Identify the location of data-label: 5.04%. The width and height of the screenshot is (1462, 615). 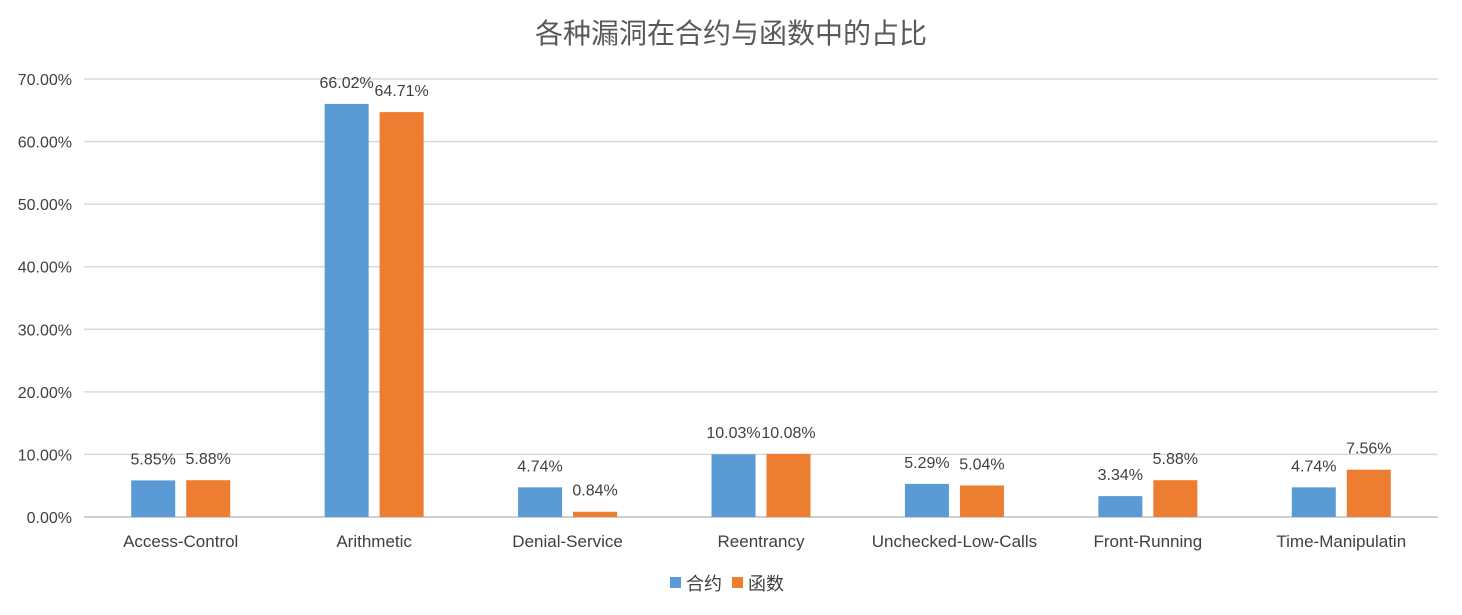
(981, 464).